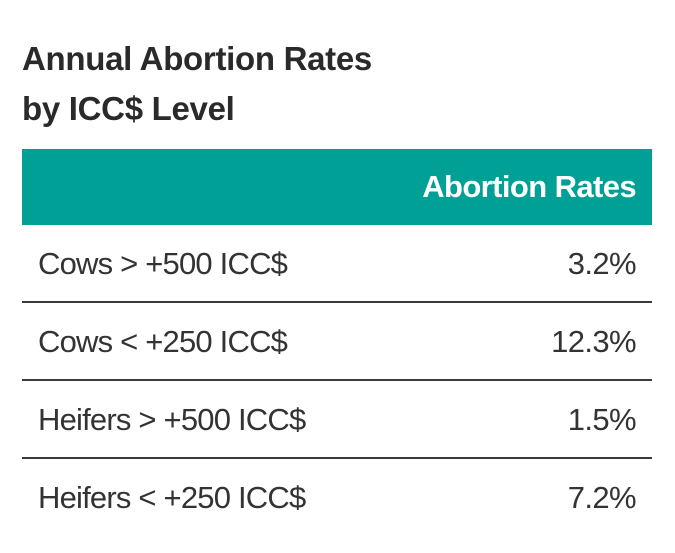 This screenshot has height=553, width=675. I want to click on table-row: Cows > +500 ICC$ 3.2%, so click(337, 264).